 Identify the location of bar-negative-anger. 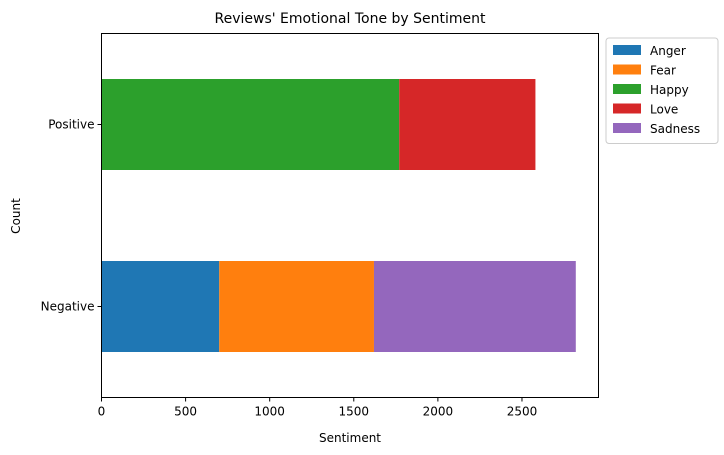
(160, 306).